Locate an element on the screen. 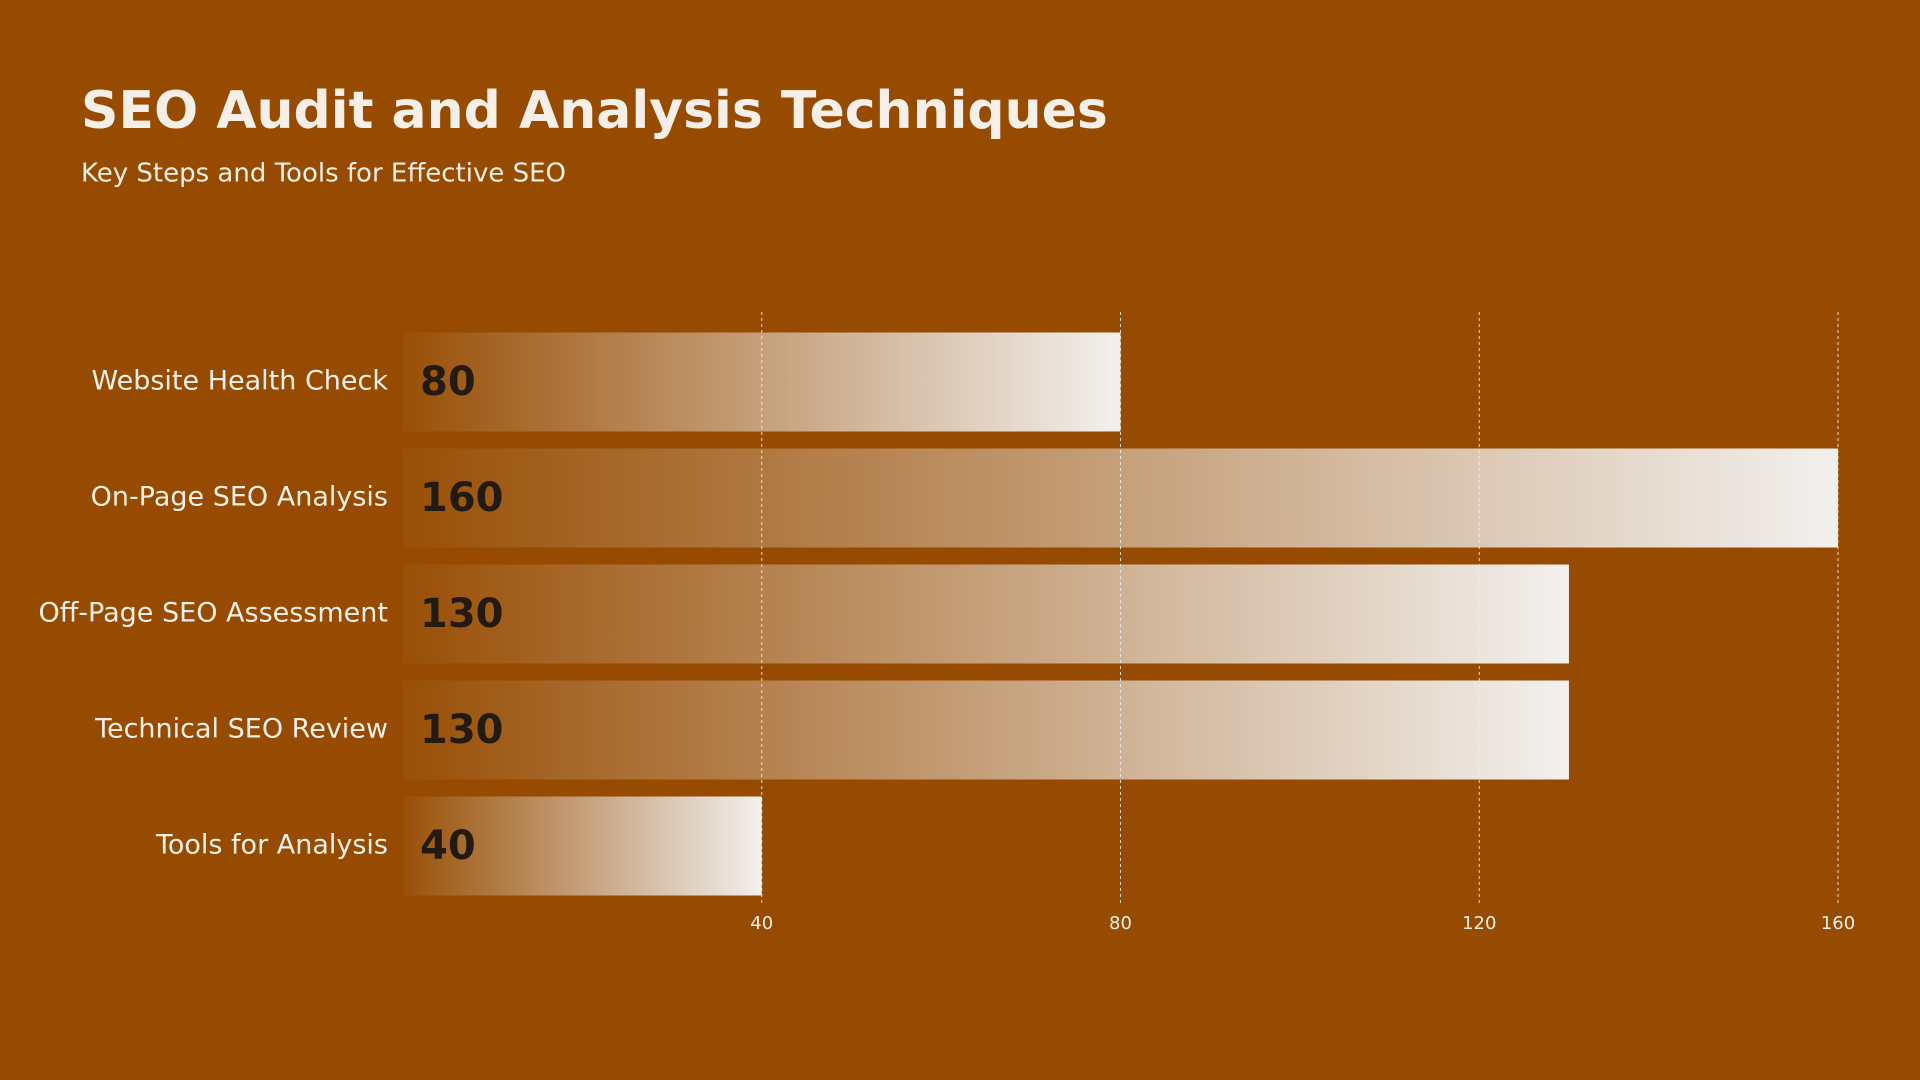 Image resolution: width=1920 pixels, height=1080 pixels. y-tick-label: Technical SEO Review is located at coordinates (241, 729).